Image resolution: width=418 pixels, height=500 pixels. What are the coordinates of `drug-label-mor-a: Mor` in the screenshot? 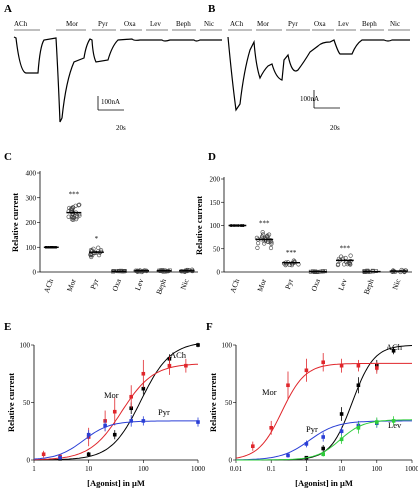 It's located at (72, 24).